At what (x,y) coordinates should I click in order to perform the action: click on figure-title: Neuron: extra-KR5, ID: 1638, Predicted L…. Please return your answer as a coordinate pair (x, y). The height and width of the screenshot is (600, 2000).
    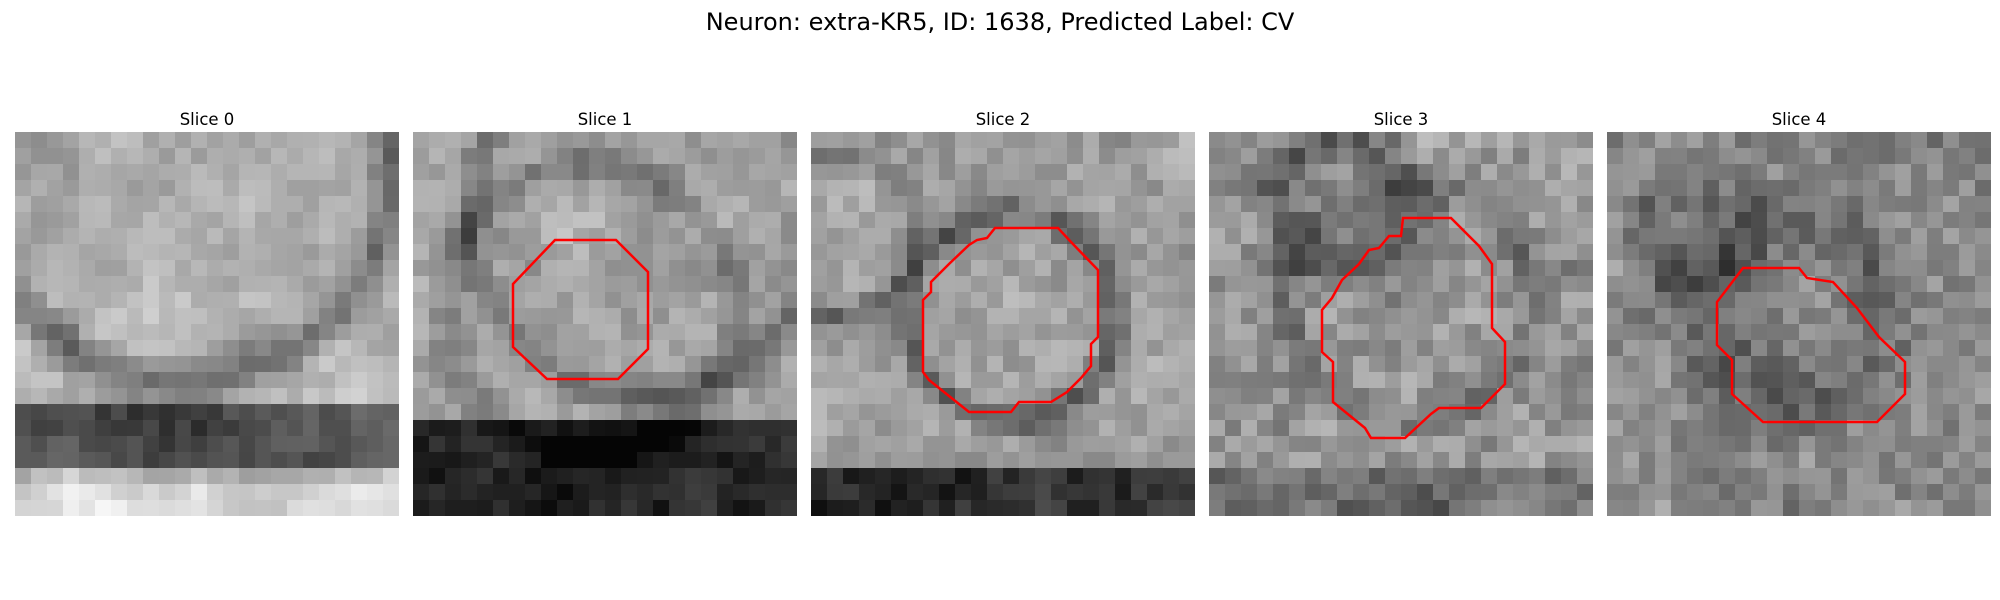
    Looking at the image, I should click on (1000, 22).